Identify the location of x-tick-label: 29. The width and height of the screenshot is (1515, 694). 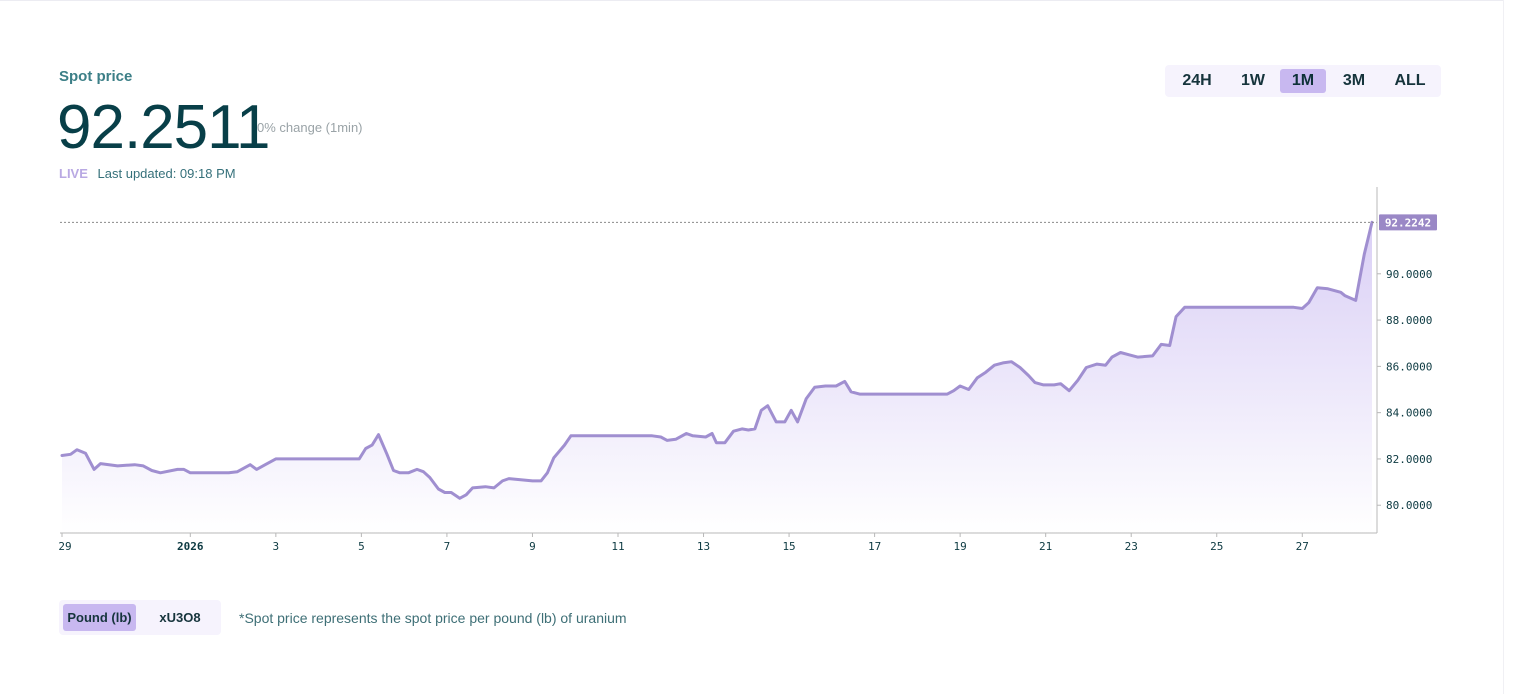
(64, 546).